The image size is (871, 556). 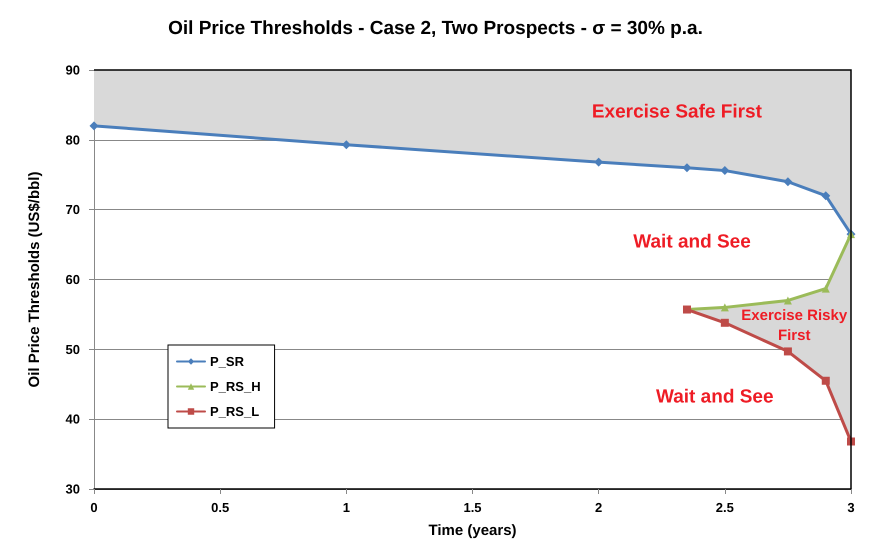 I want to click on y-tick-label: 40, so click(x=73, y=419).